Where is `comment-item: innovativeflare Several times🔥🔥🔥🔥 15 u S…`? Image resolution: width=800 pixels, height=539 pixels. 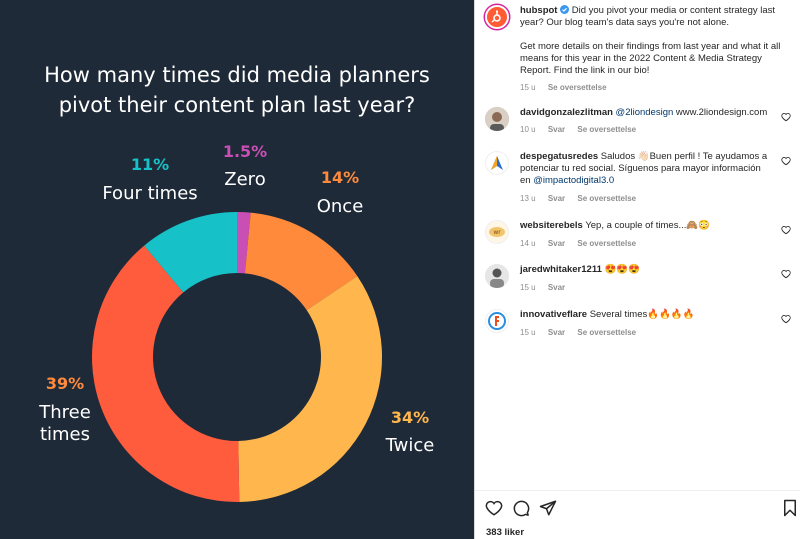
comment-item: innovativeflare Several times🔥🔥🔥🔥 15 u S… is located at coordinates (638, 326).